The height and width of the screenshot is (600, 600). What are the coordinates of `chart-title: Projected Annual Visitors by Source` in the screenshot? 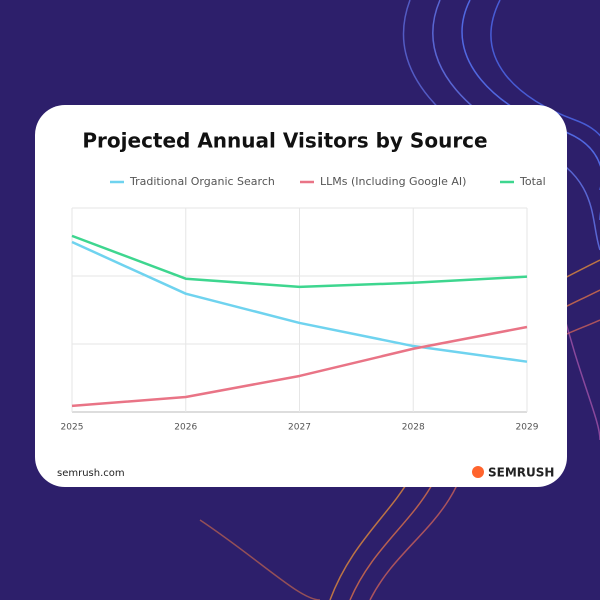 It's located at (284, 141).